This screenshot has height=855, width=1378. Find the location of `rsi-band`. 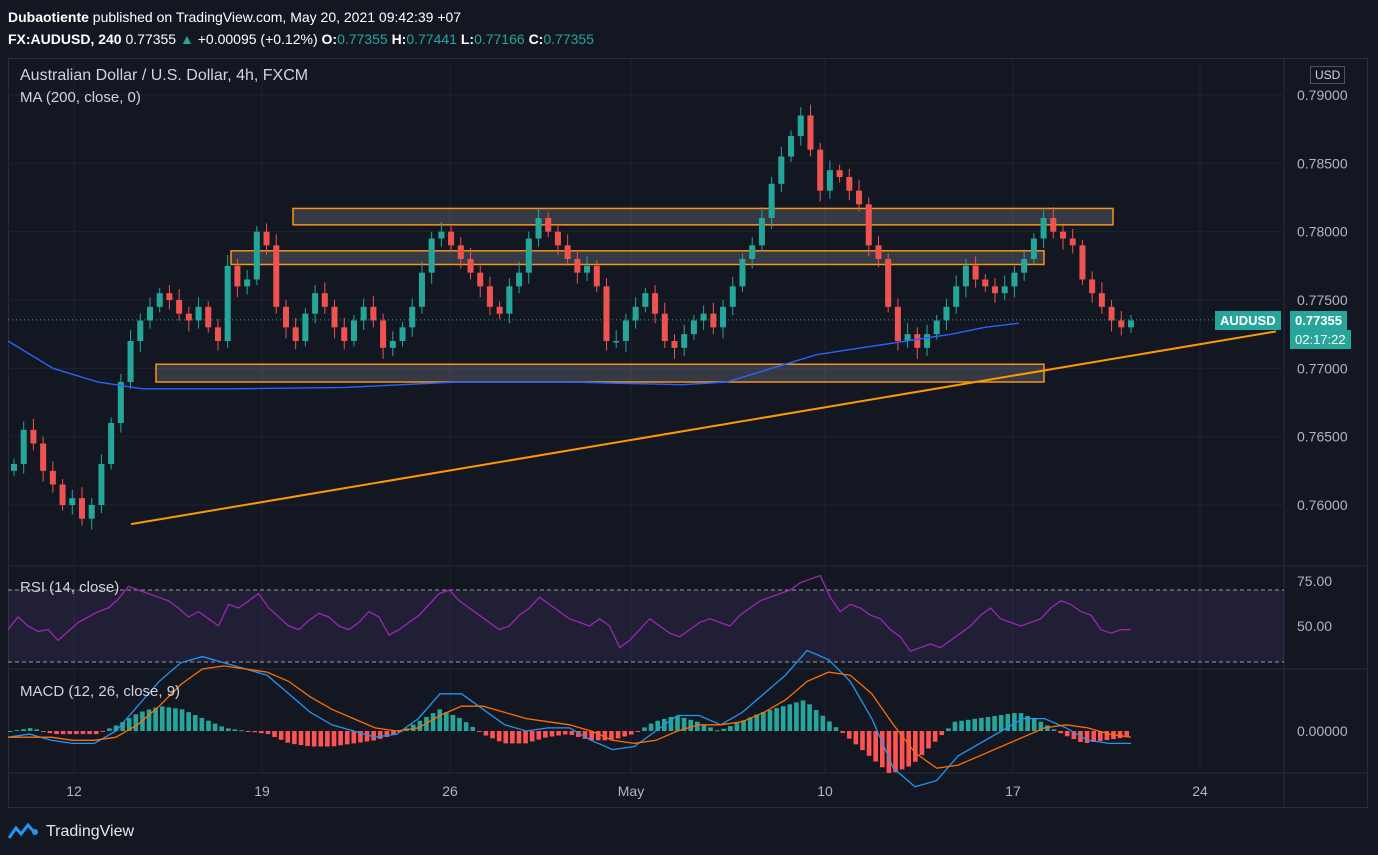

rsi-band is located at coordinates (646, 626).